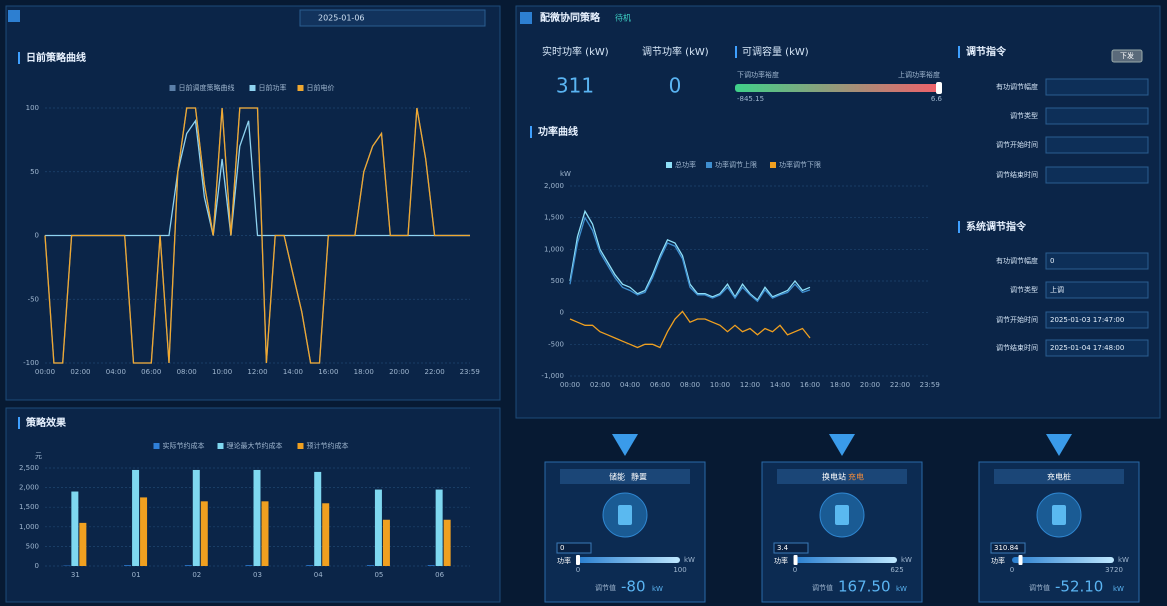  I want to click on device-status: 静置, so click(639, 477).